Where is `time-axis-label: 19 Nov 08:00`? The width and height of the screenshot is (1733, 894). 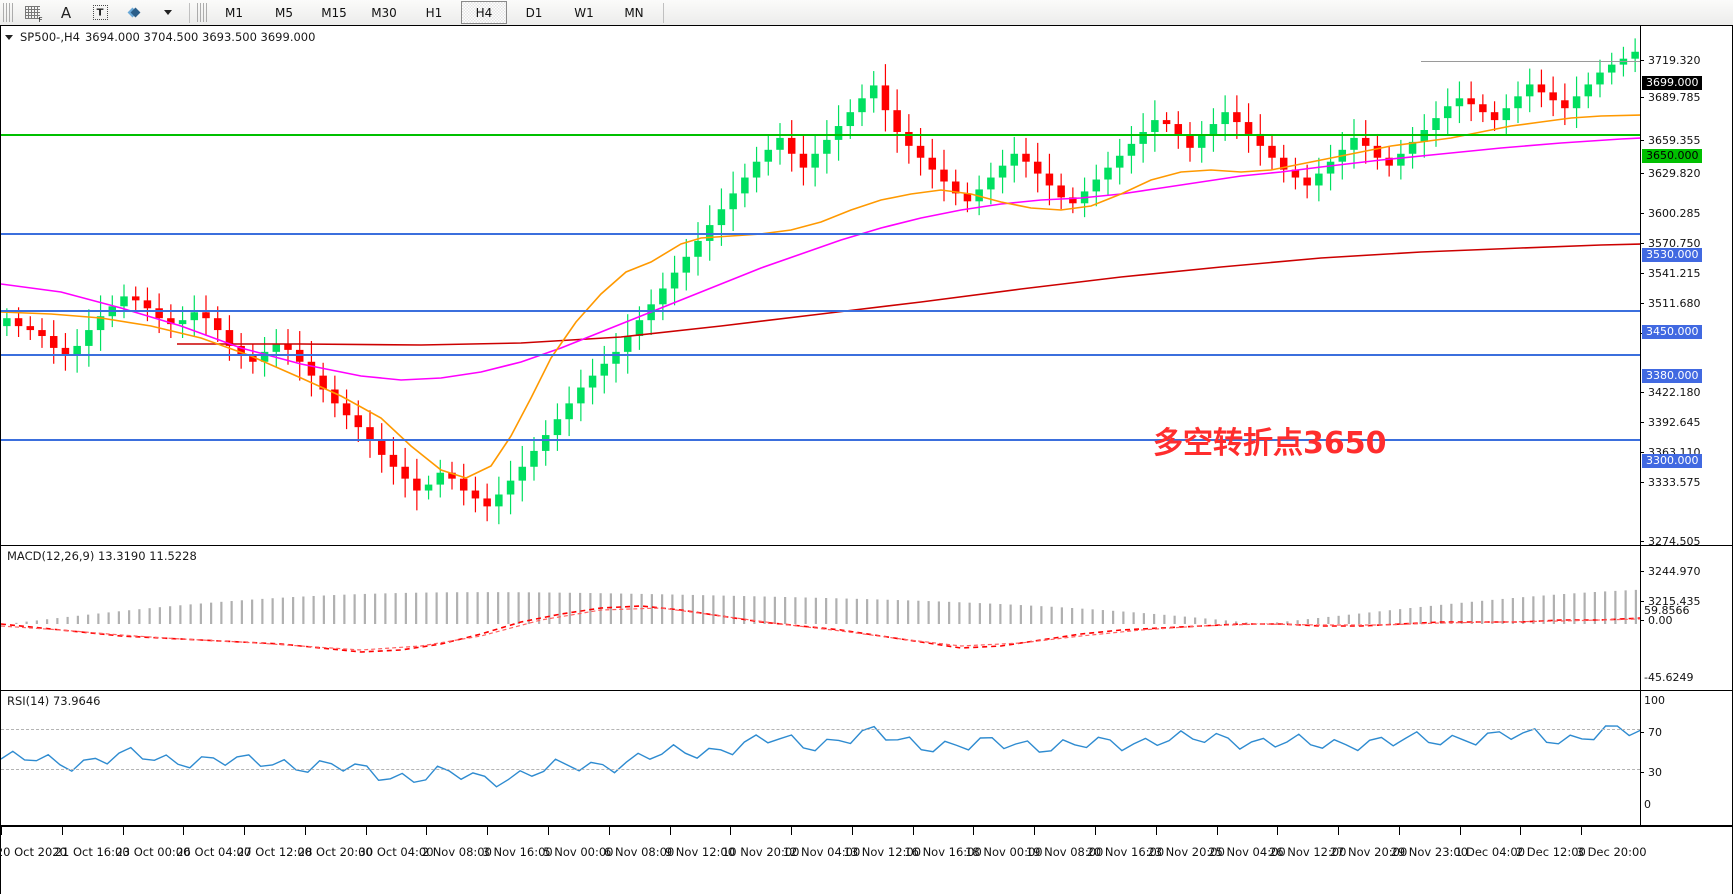
time-axis-label: 19 Nov 08:00 is located at coordinates (1064, 852).